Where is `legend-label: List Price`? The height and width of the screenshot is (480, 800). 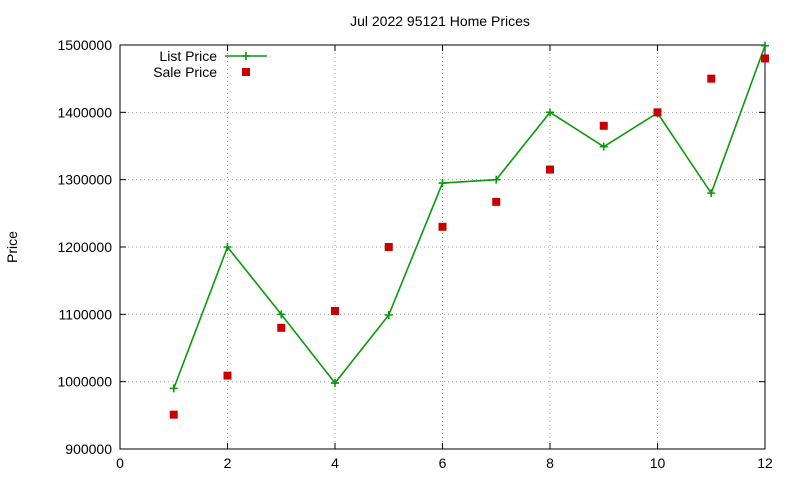
legend-label: List Price is located at coordinates (188, 56).